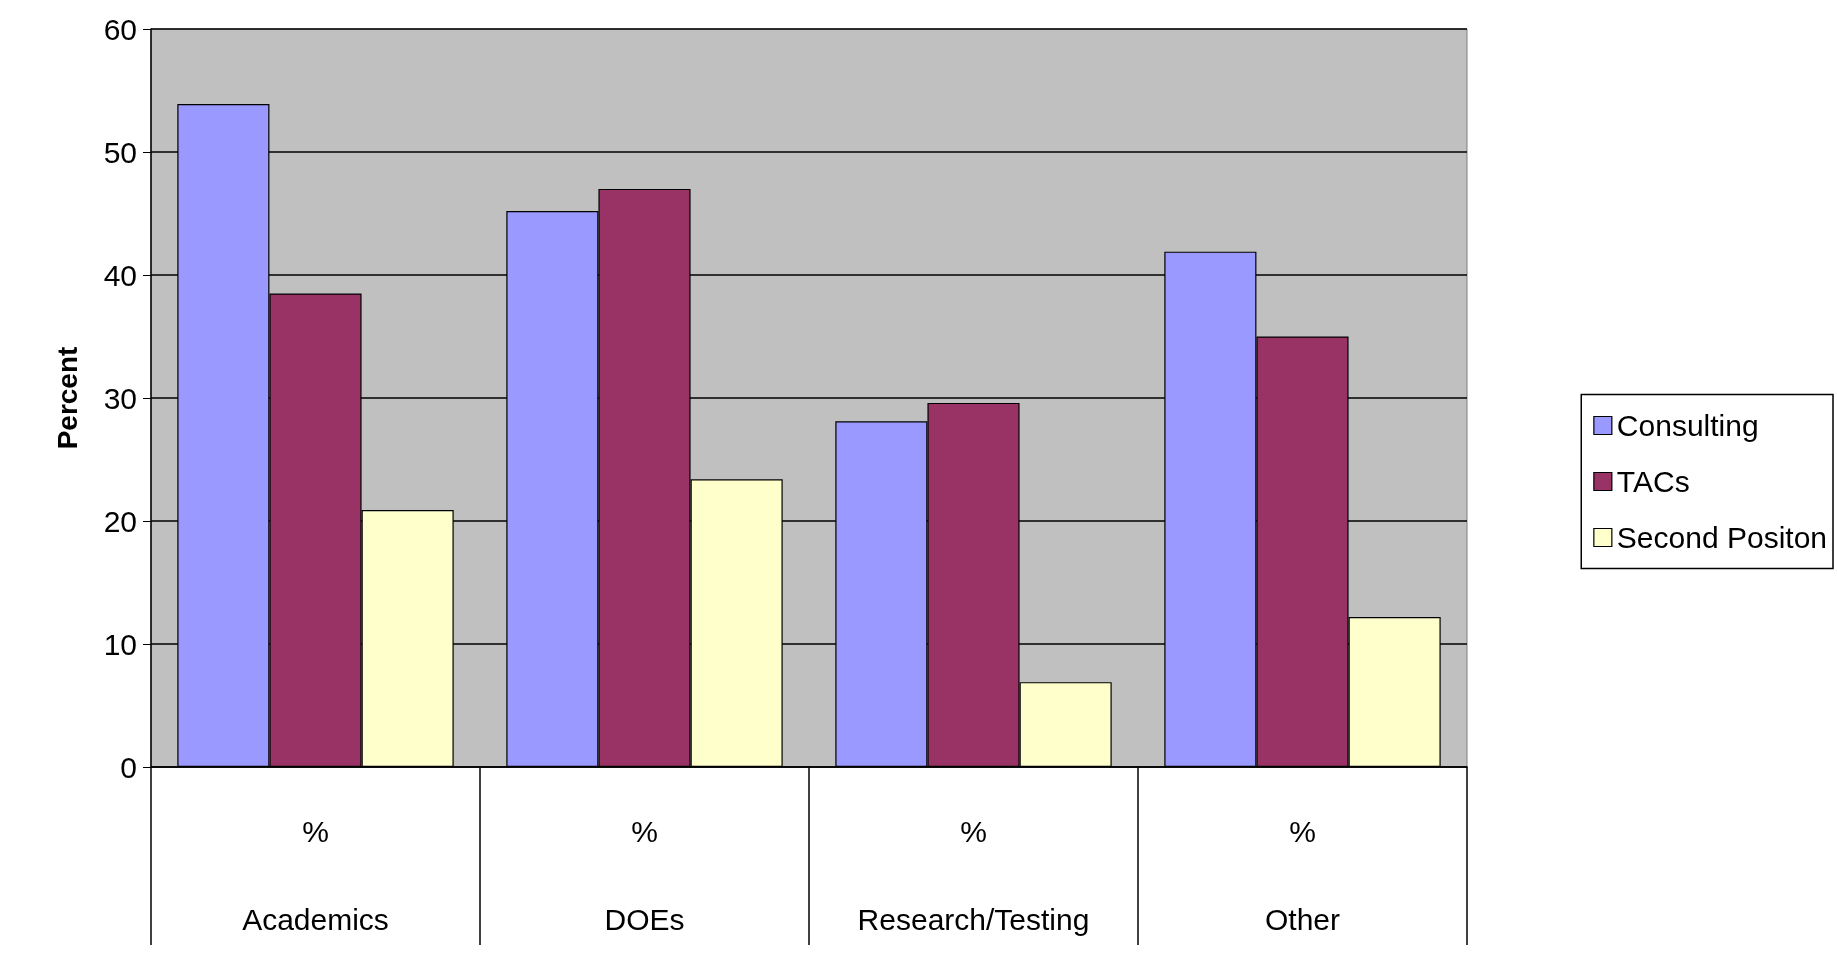 The height and width of the screenshot is (963, 1837). I want to click on legend-label: Second Positon, so click(1722, 537).